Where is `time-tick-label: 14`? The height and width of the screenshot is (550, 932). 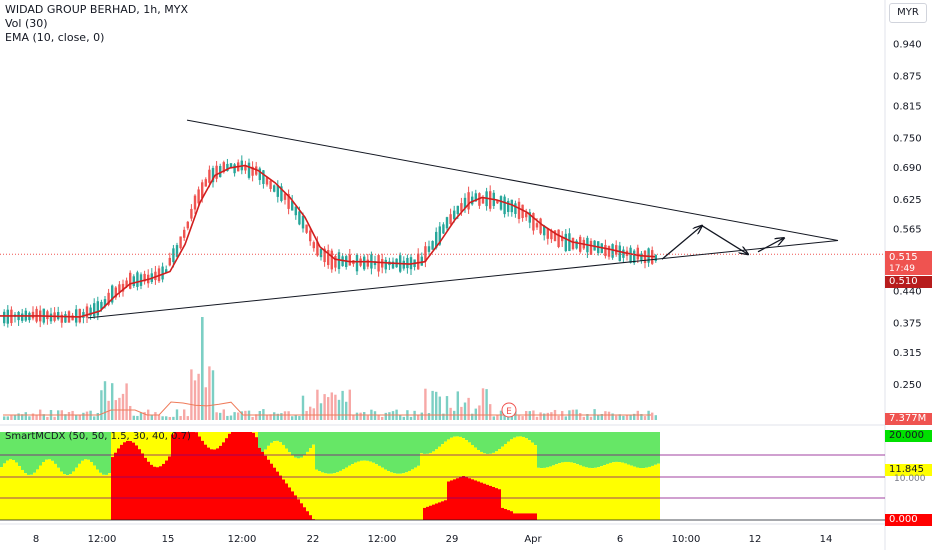 time-tick-label: 14 is located at coordinates (826, 539).